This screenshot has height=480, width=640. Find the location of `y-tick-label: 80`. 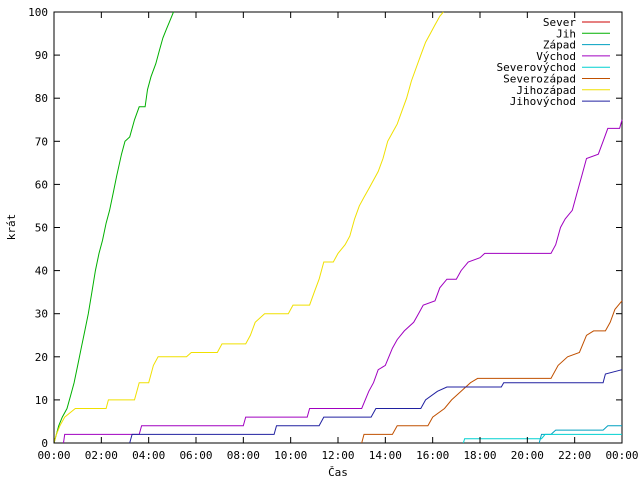

y-tick-label: 80 is located at coordinates (41, 98).